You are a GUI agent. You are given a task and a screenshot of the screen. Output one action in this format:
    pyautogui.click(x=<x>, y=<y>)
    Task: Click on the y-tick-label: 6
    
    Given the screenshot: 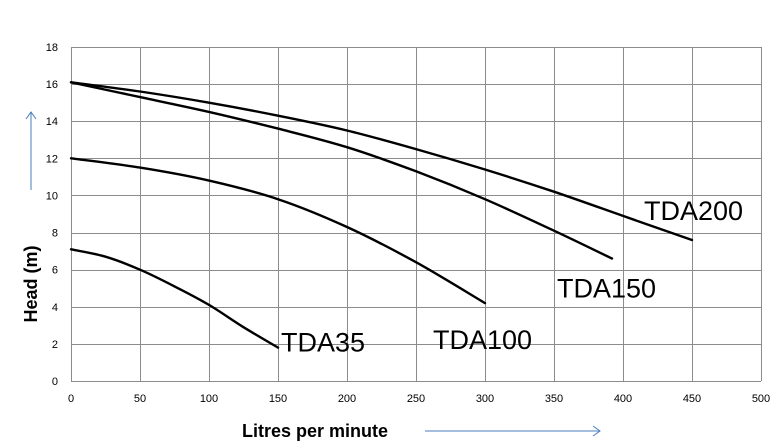 What is the action you would take?
    pyautogui.click(x=55, y=271)
    